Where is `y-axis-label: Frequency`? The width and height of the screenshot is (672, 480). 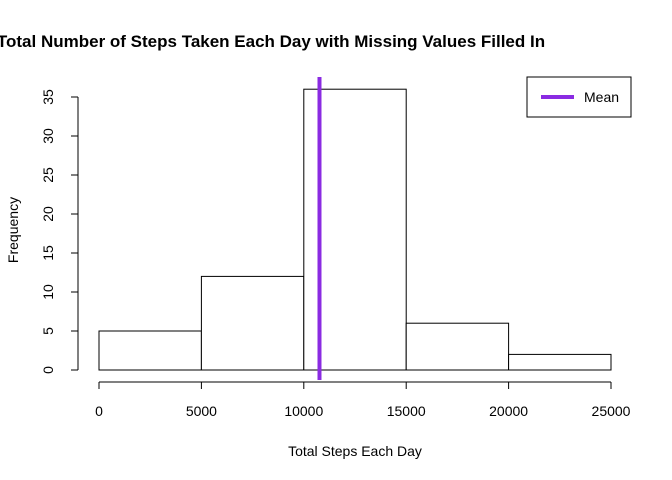
y-axis-label: Frequency is located at coordinates (13, 230).